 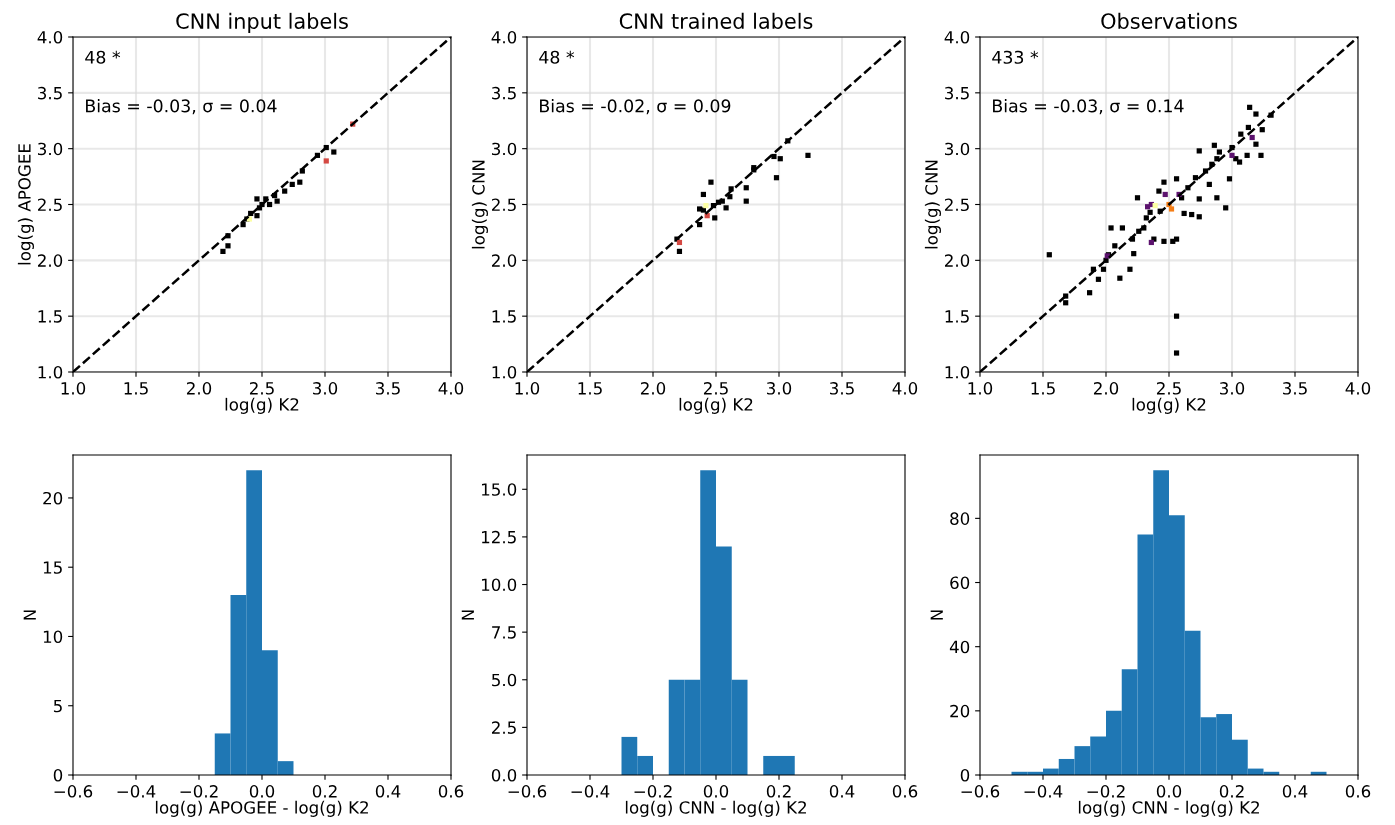 What do you see at coordinates (103, 57) in the screenshot?
I see `annotation: 48 *` at bounding box center [103, 57].